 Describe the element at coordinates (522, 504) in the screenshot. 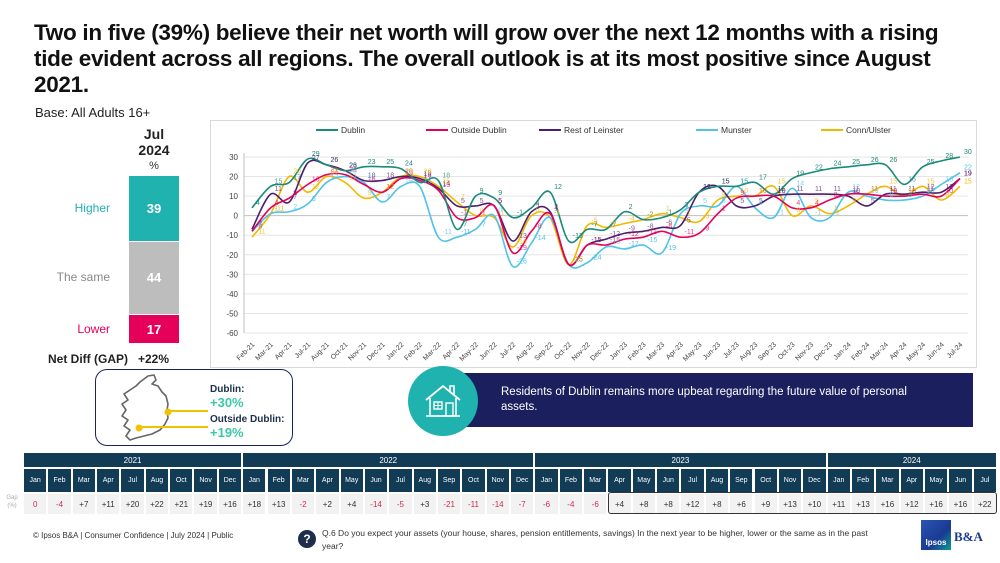

I see `gap-value: -7` at that location.